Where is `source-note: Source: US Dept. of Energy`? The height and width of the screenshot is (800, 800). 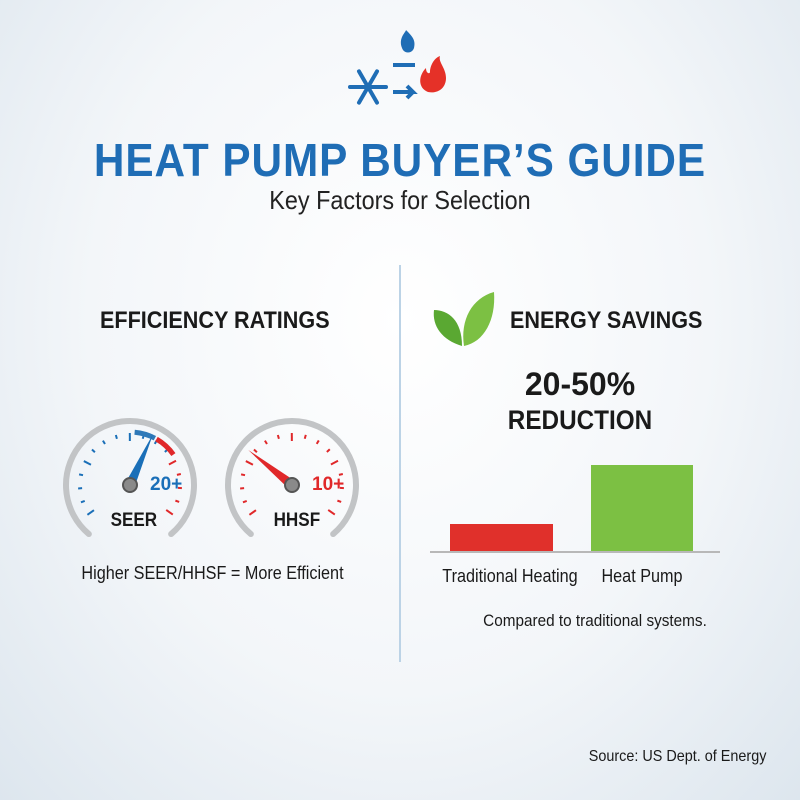 source-note: Source: US Dept. of Energy is located at coordinates (677, 756).